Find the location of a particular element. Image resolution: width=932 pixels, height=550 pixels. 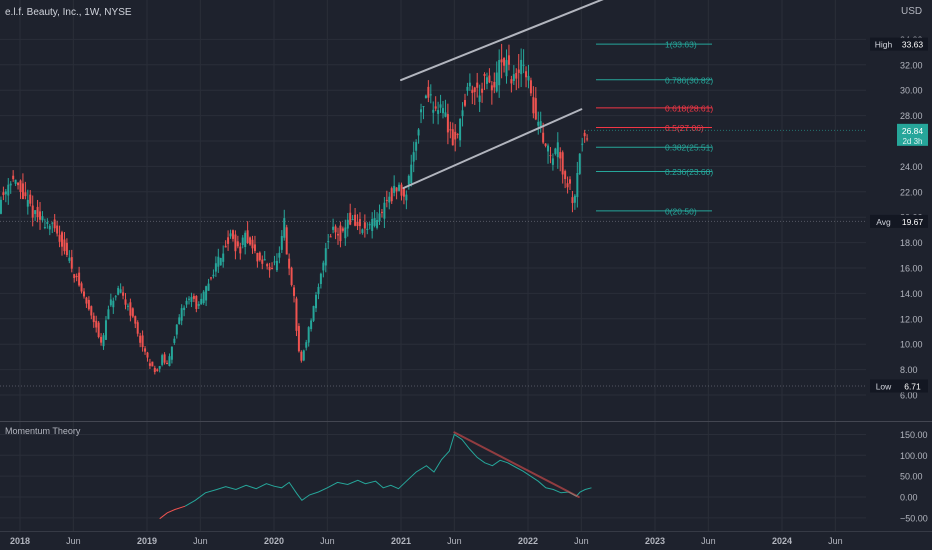

time-tick-label: 2020 is located at coordinates (274, 541).